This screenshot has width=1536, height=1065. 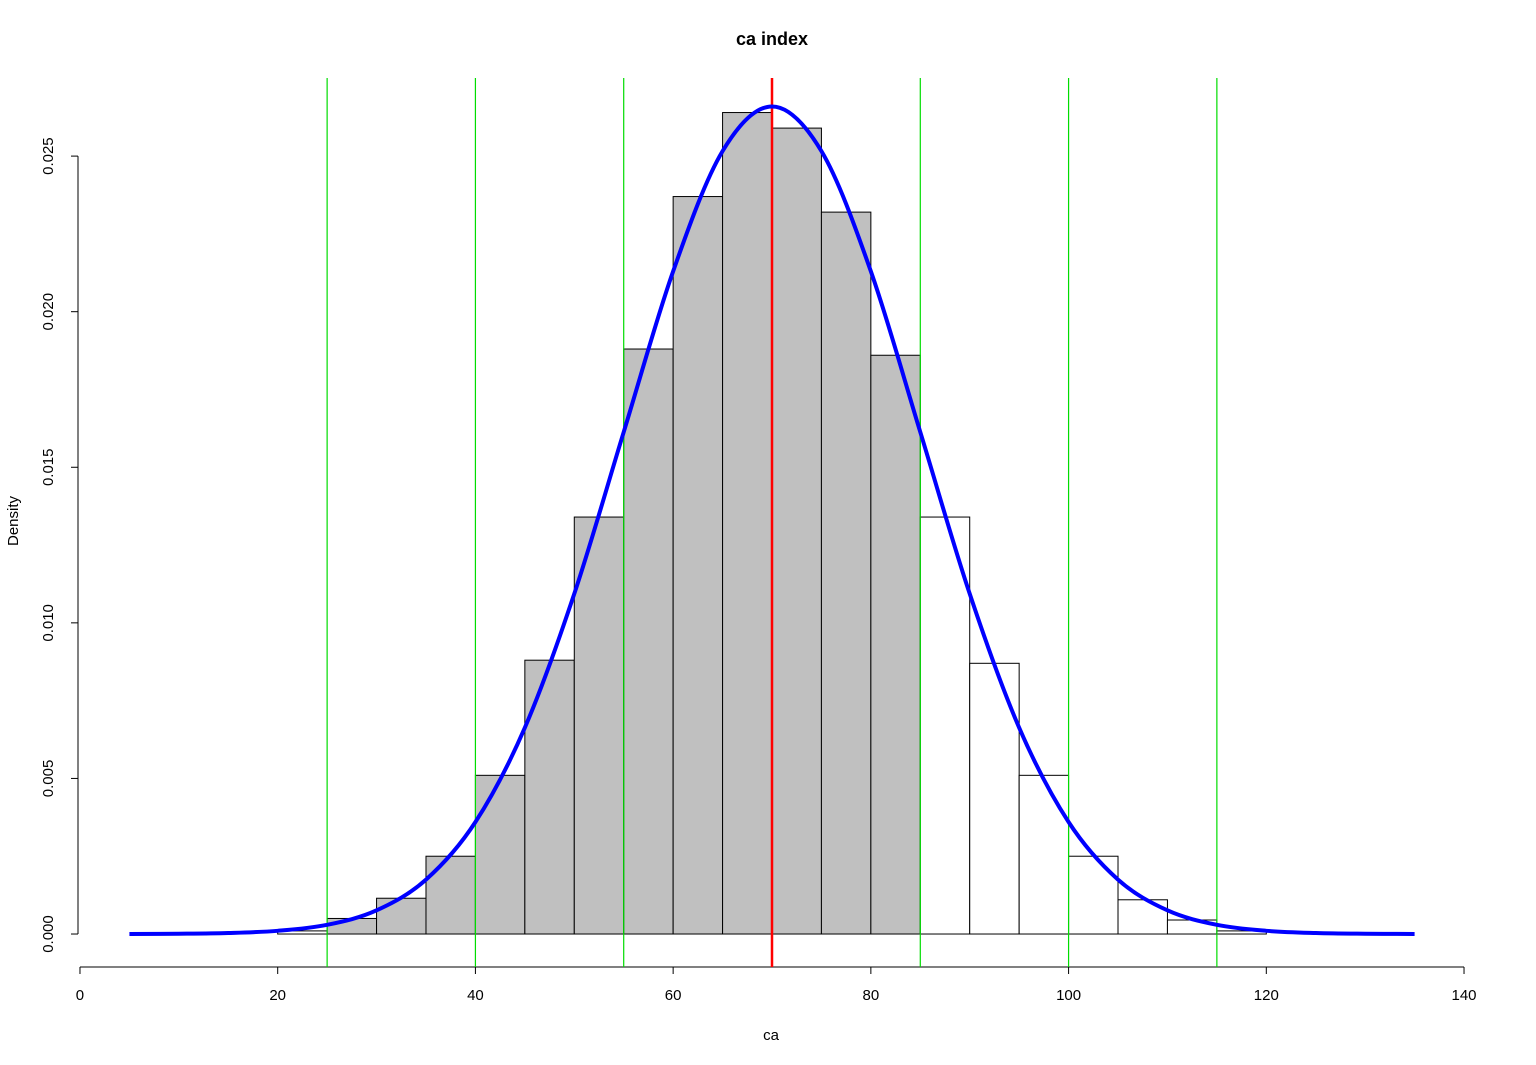 I want to click on x-tick-label: 0, so click(x=80, y=995).